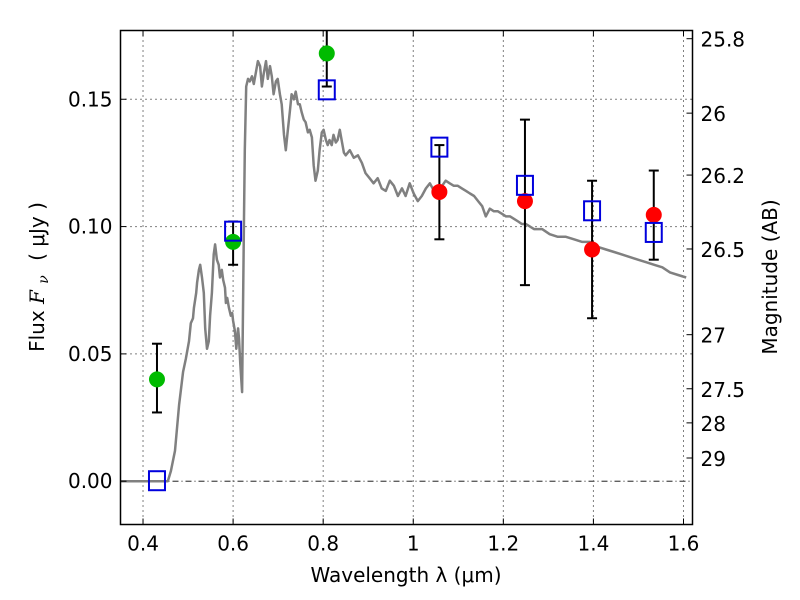  Describe the element at coordinates (713, 459) in the screenshot. I see `y2-tick-label: 29` at that location.